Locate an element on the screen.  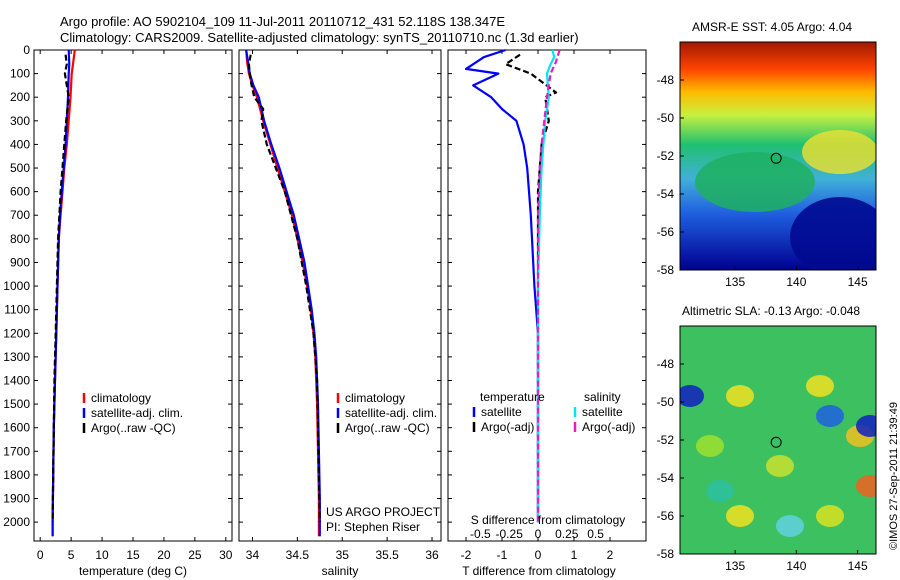
series-line-temperature-satellite is located at coordinates (502, 285).